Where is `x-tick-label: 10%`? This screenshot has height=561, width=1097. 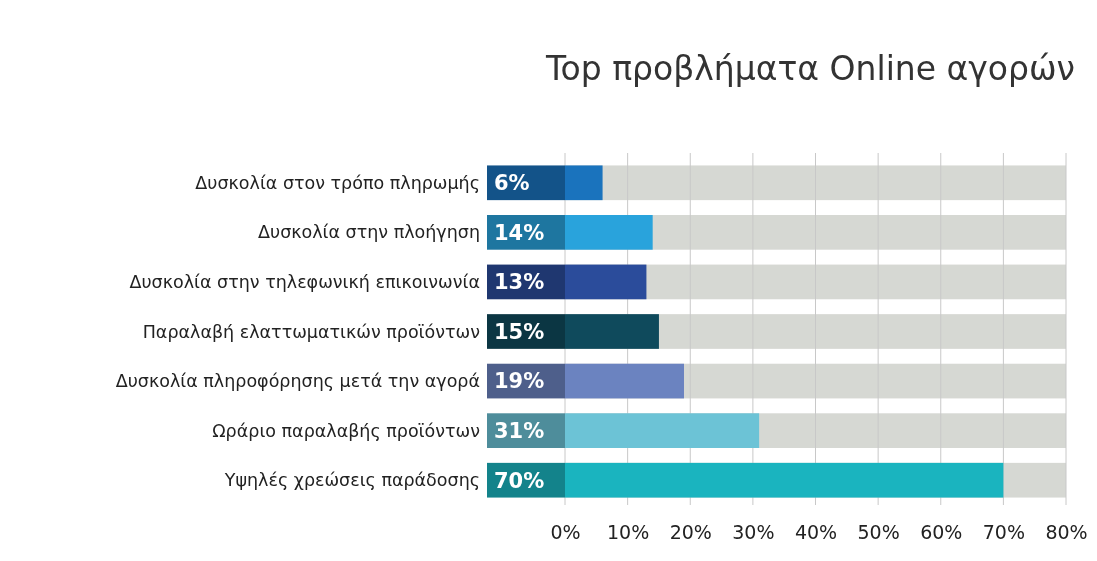 x-tick-label: 10% is located at coordinates (628, 532).